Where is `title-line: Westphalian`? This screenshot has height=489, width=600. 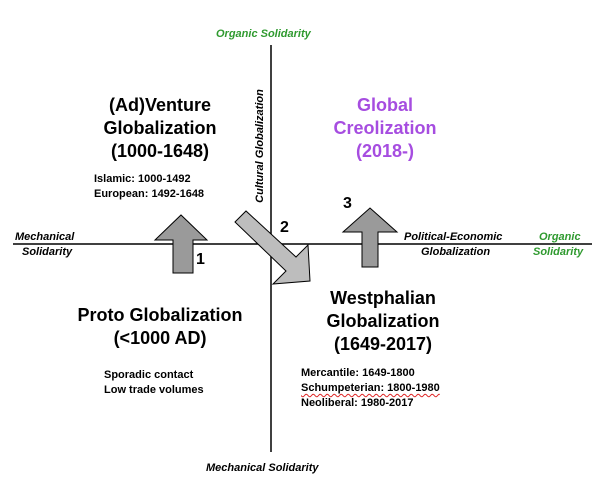 title-line: Westphalian is located at coordinates (383, 298).